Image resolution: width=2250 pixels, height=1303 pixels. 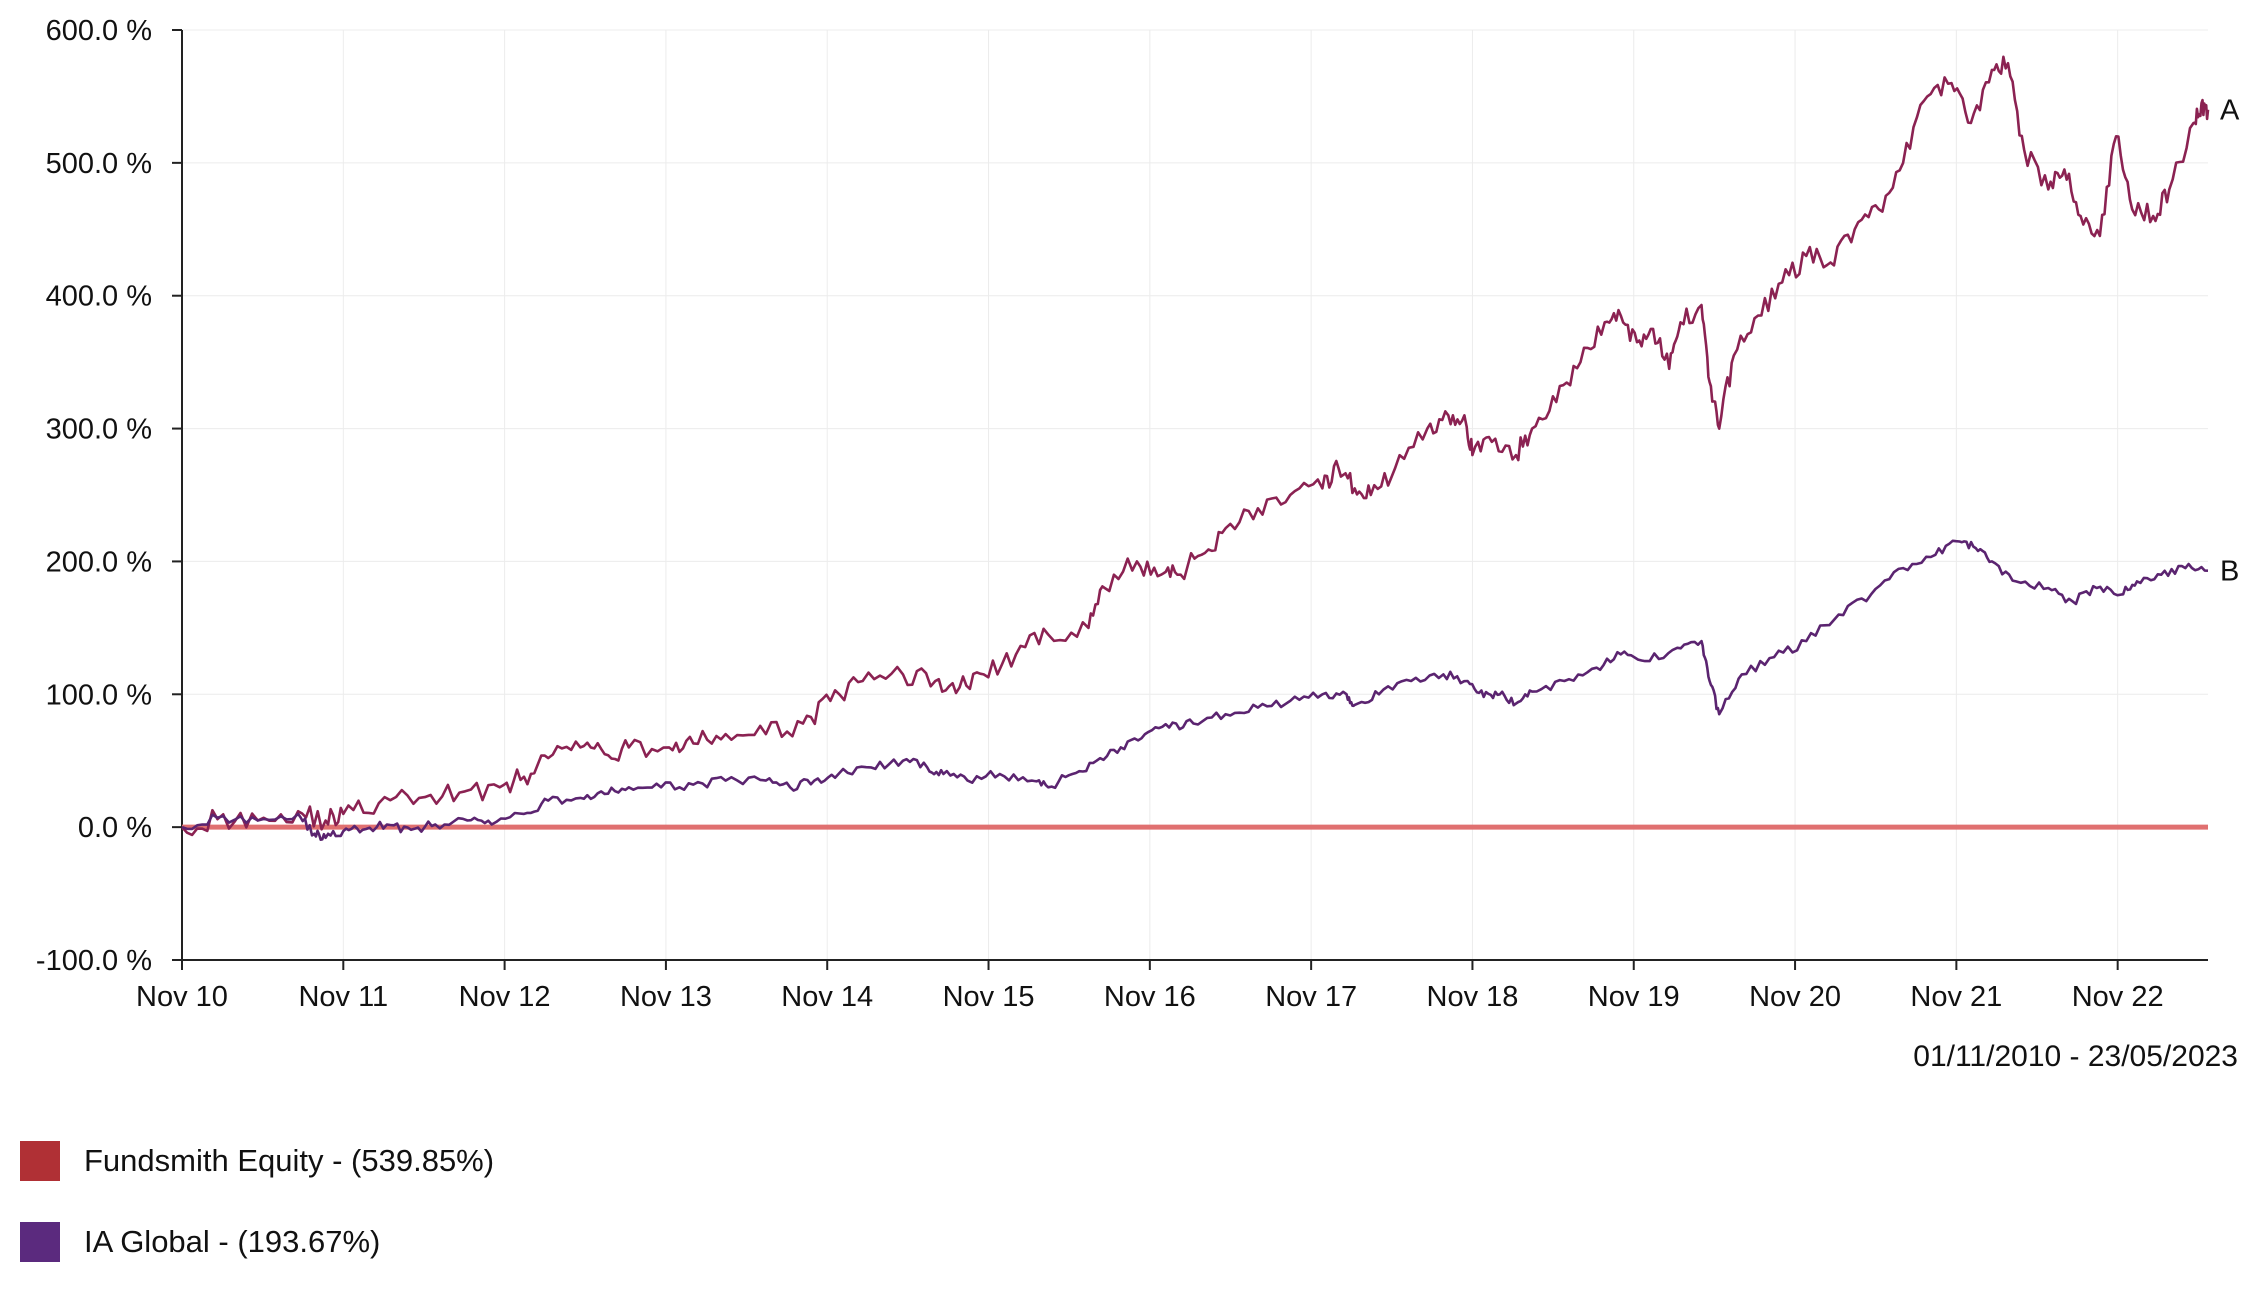 What do you see at coordinates (989, 997) in the screenshot?
I see `x-tick-label: Nov 15` at bounding box center [989, 997].